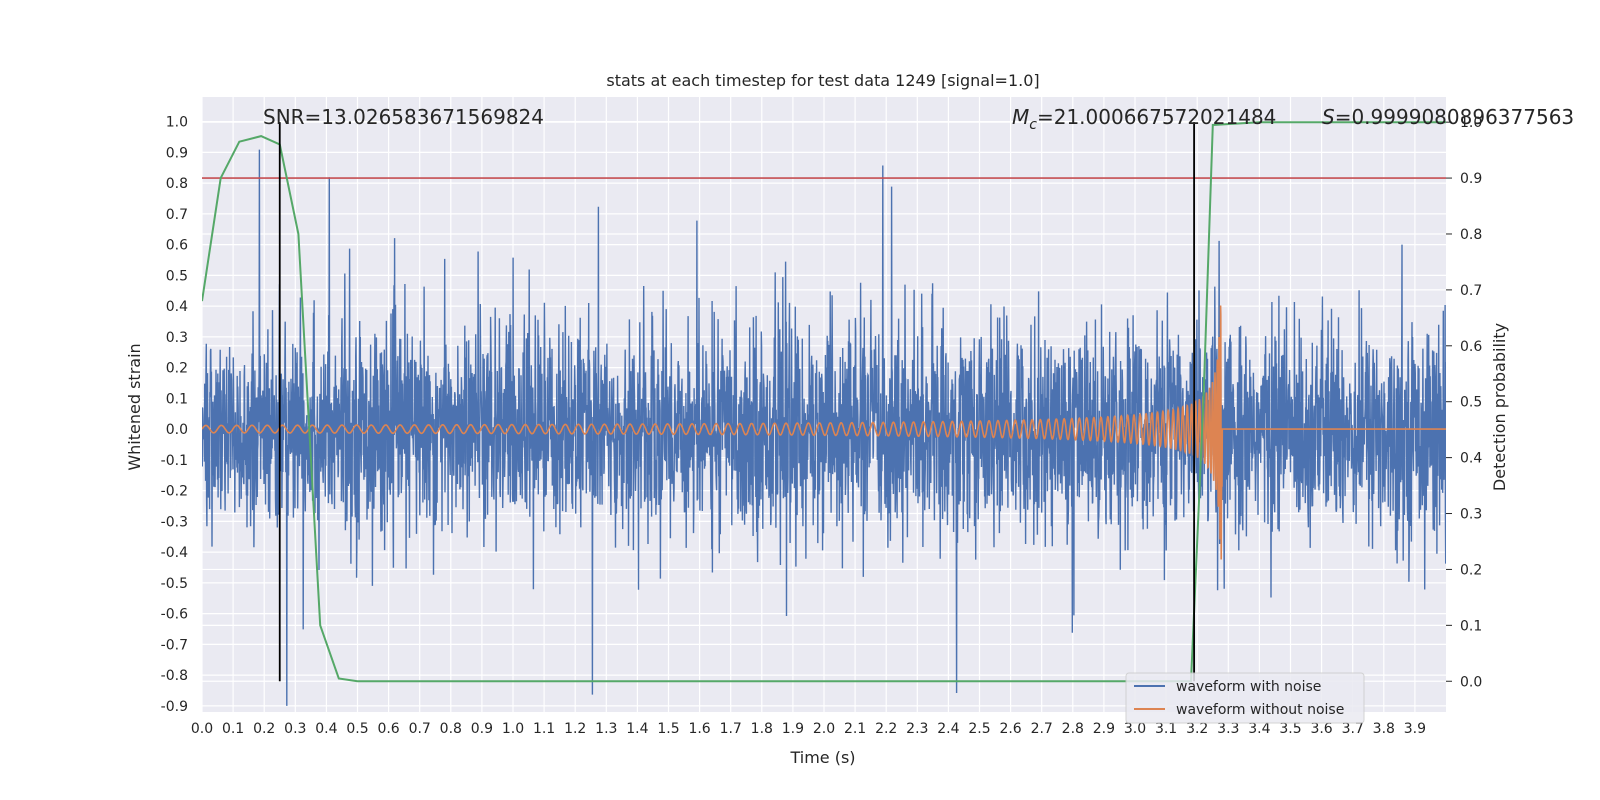  Describe the element at coordinates (1197, 729) in the screenshot. I see `x-tick-label: 3.2` at that location.